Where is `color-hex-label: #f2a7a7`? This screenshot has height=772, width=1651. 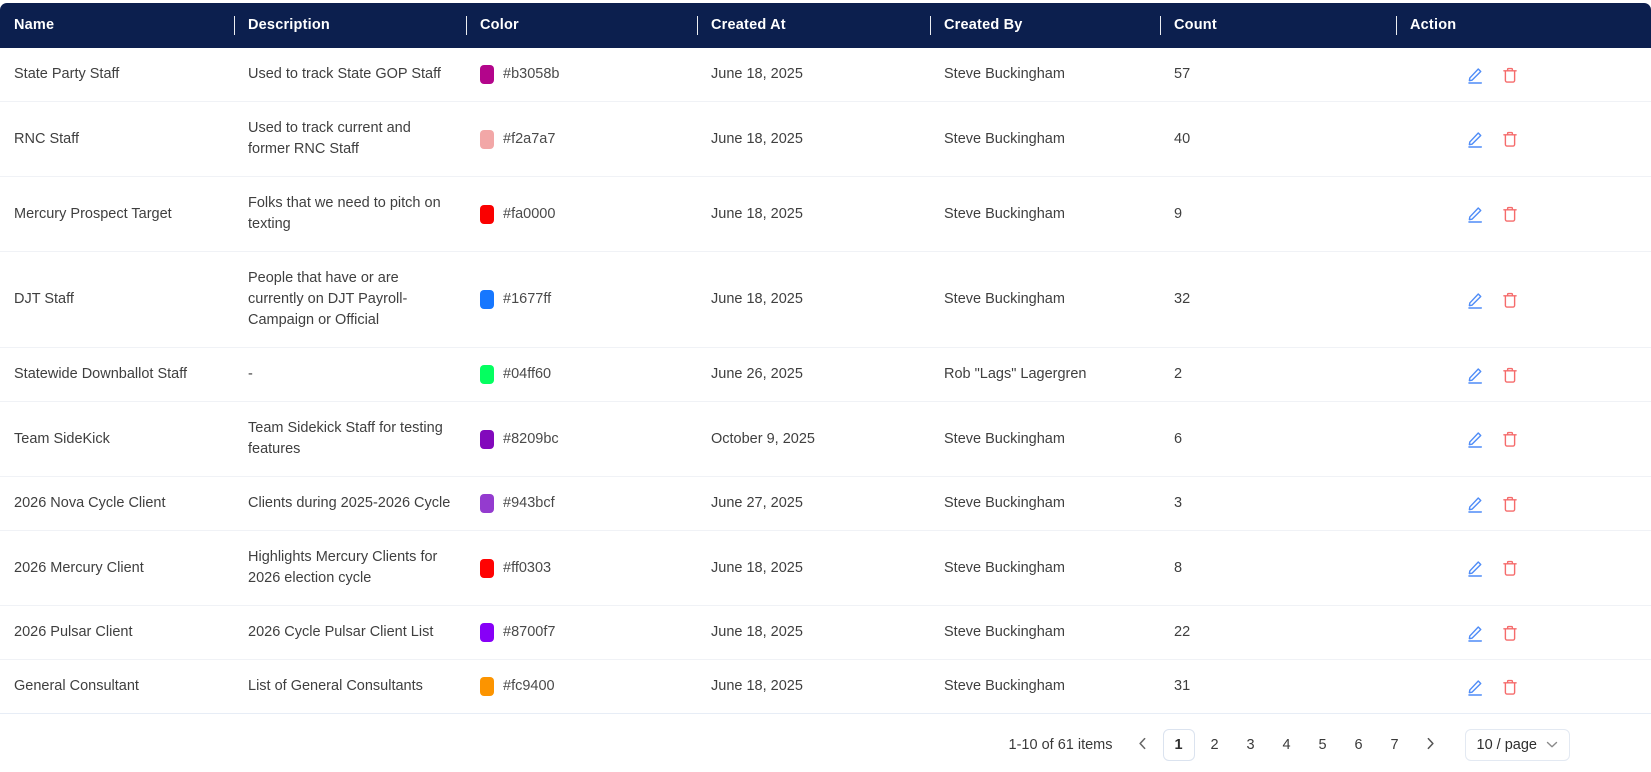 color-hex-label: #f2a7a7 is located at coordinates (529, 138).